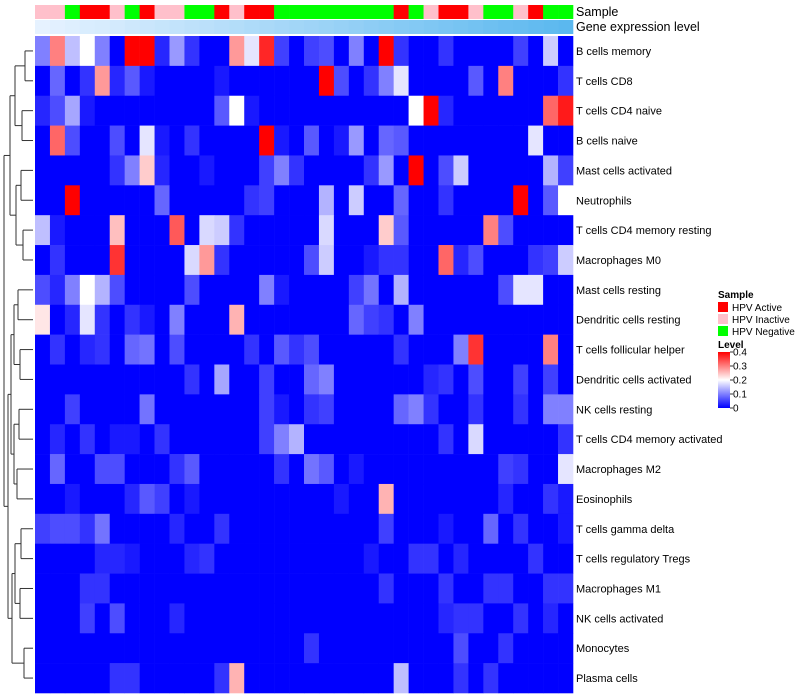  What do you see at coordinates (607, 679) in the screenshot?
I see `row-label: Plasma cells` at bounding box center [607, 679].